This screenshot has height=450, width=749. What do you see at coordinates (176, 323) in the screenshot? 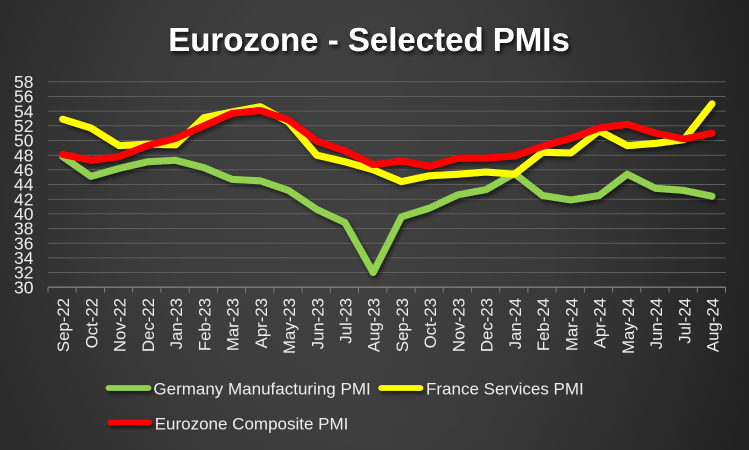
I see `svg-text: Jan-23` at bounding box center [176, 323].